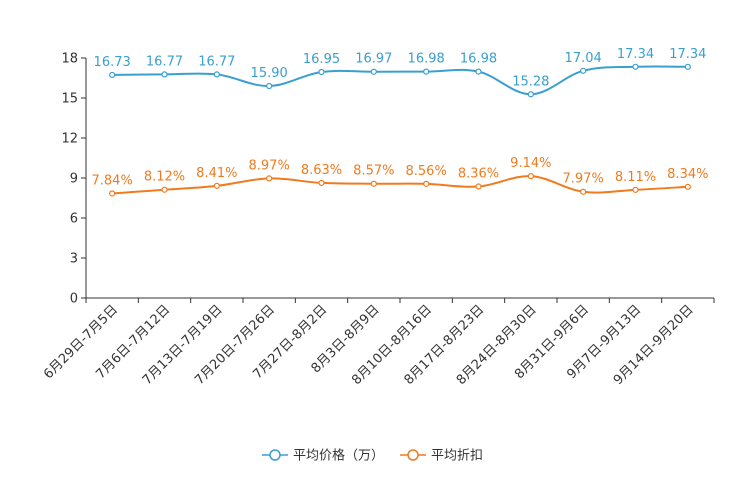 Image resolution: width=744 pixels, height=496 pixels. What do you see at coordinates (478, 174) in the screenshot?
I see `data-label: 8.36%` at bounding box center [478, 174].